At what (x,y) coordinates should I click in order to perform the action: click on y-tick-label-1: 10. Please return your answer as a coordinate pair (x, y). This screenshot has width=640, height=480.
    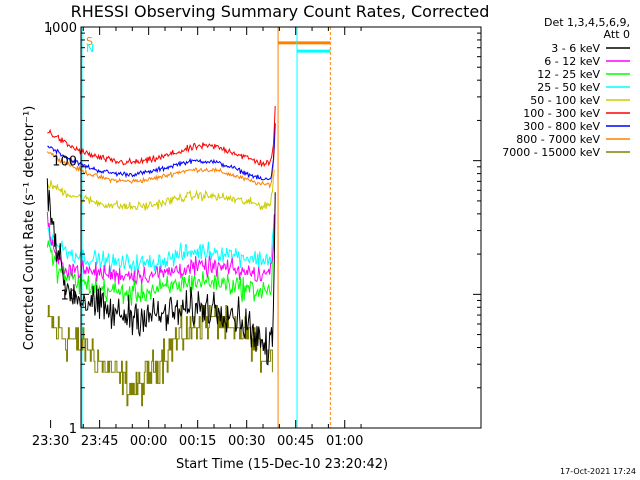
    Looking at the image, I should click on (68, 295).